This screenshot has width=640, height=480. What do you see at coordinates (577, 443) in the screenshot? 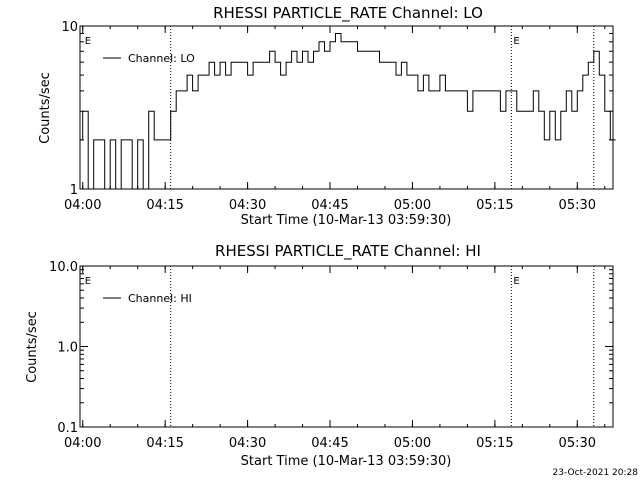
I see `bottom-x-tick-label: 05:30` at bounding box center [577, 443].